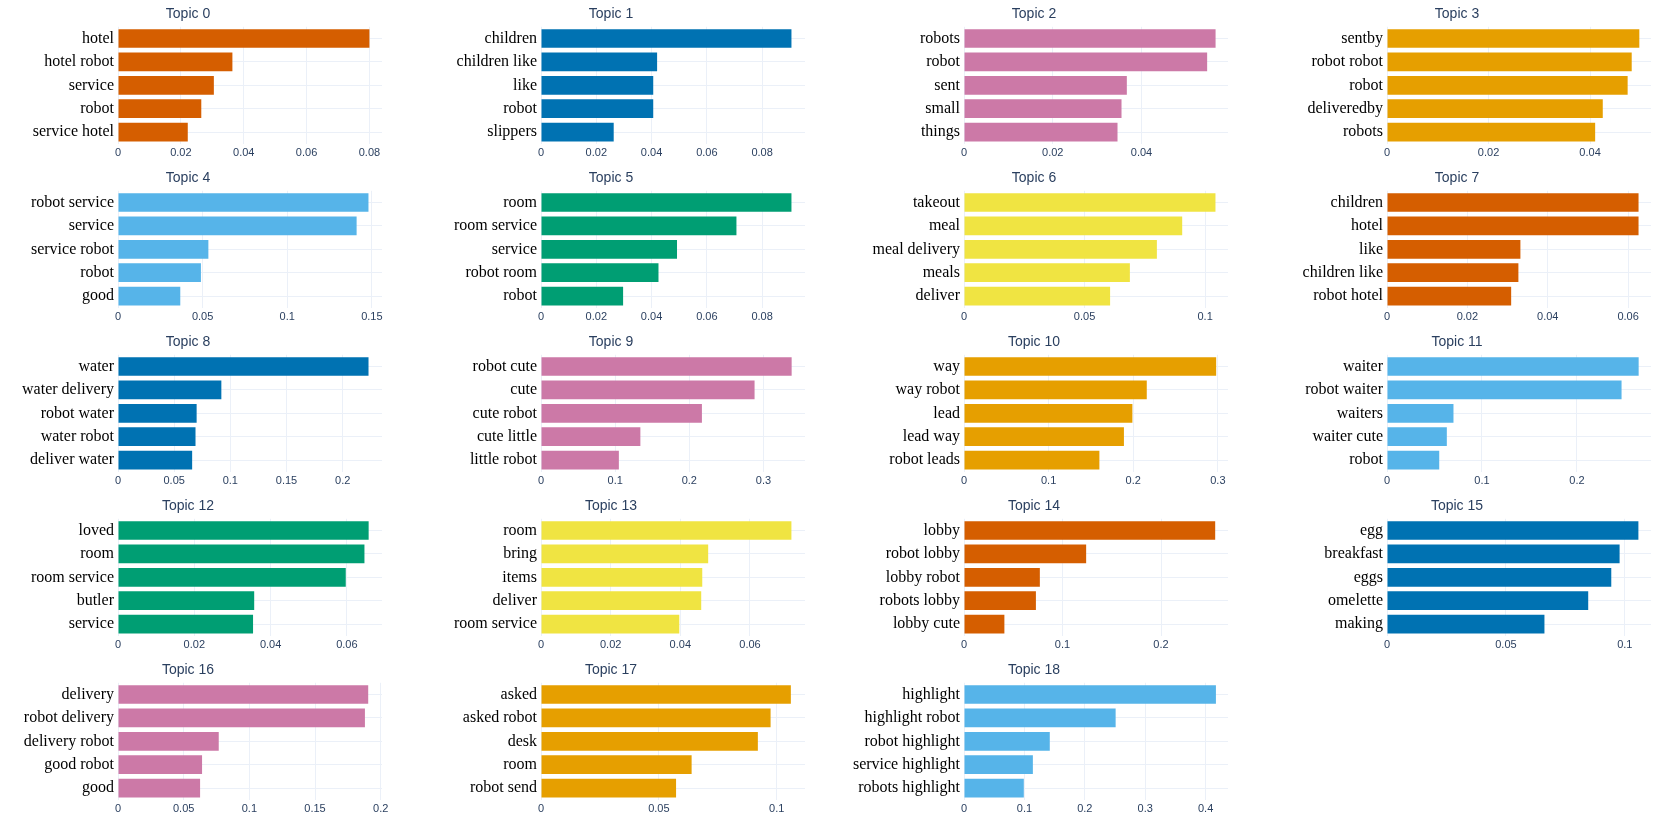 This screenshot has height=822, width=1654. I want to click on y-tick-label: service hotel, so click(73, 131).